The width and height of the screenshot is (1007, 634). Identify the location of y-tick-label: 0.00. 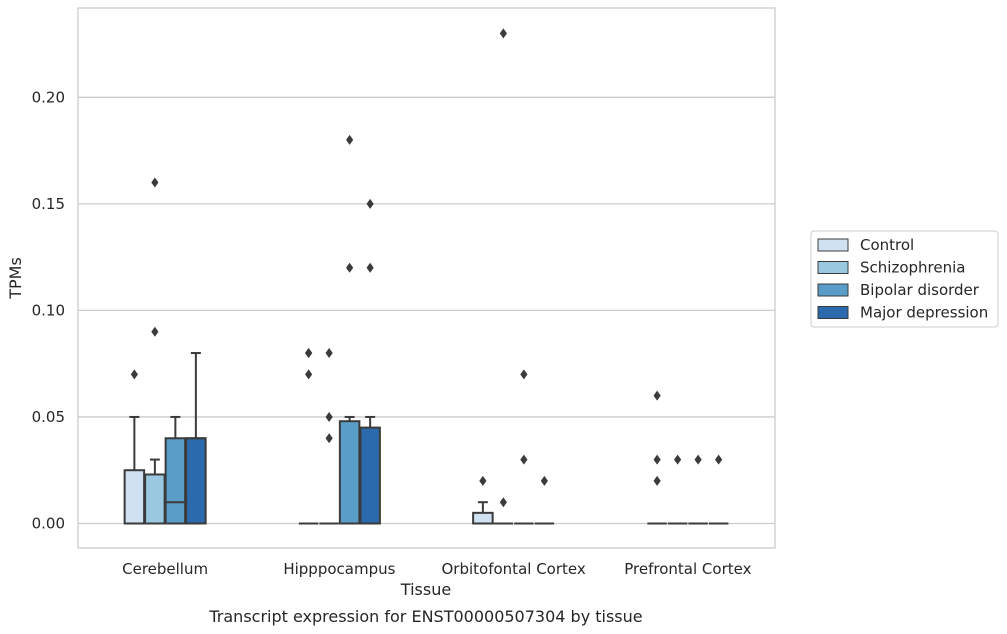
(48, 524).